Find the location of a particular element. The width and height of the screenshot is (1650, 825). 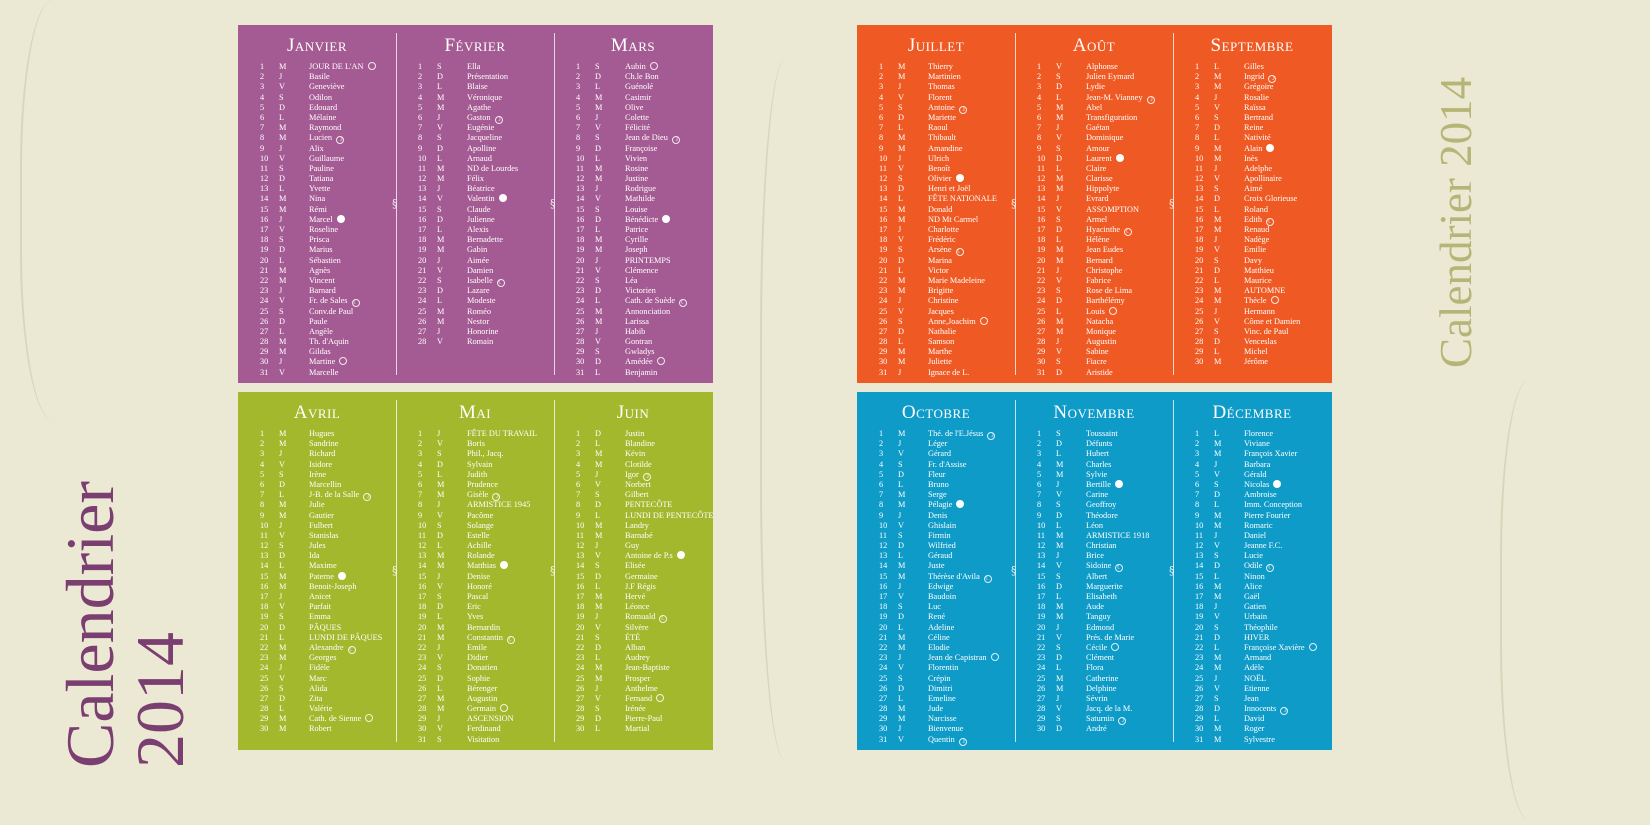

saint-name: Reine is located at coordinates (1253, 128).